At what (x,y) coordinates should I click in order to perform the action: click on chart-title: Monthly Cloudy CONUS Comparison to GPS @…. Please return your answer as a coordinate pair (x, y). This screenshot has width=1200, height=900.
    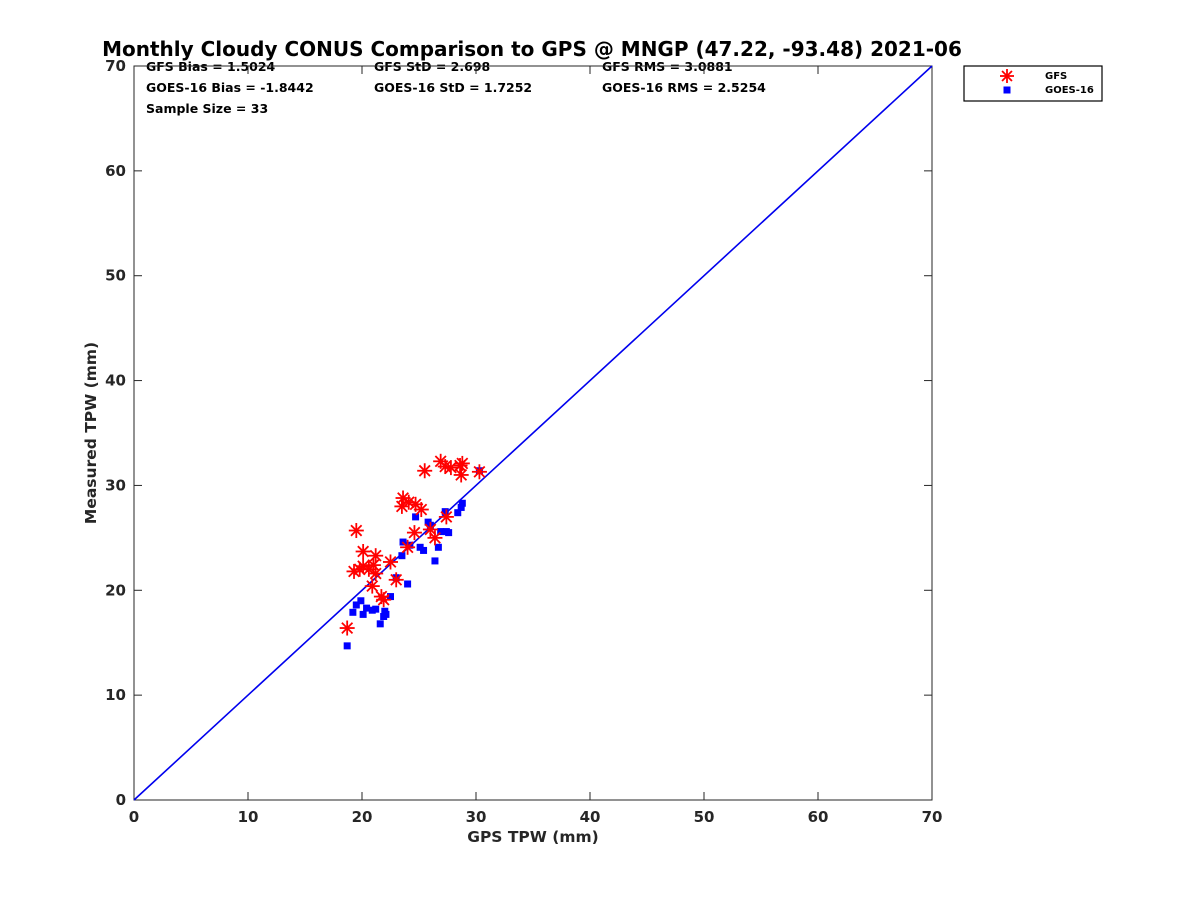
    Looking at the image, I should click on (532, 49).